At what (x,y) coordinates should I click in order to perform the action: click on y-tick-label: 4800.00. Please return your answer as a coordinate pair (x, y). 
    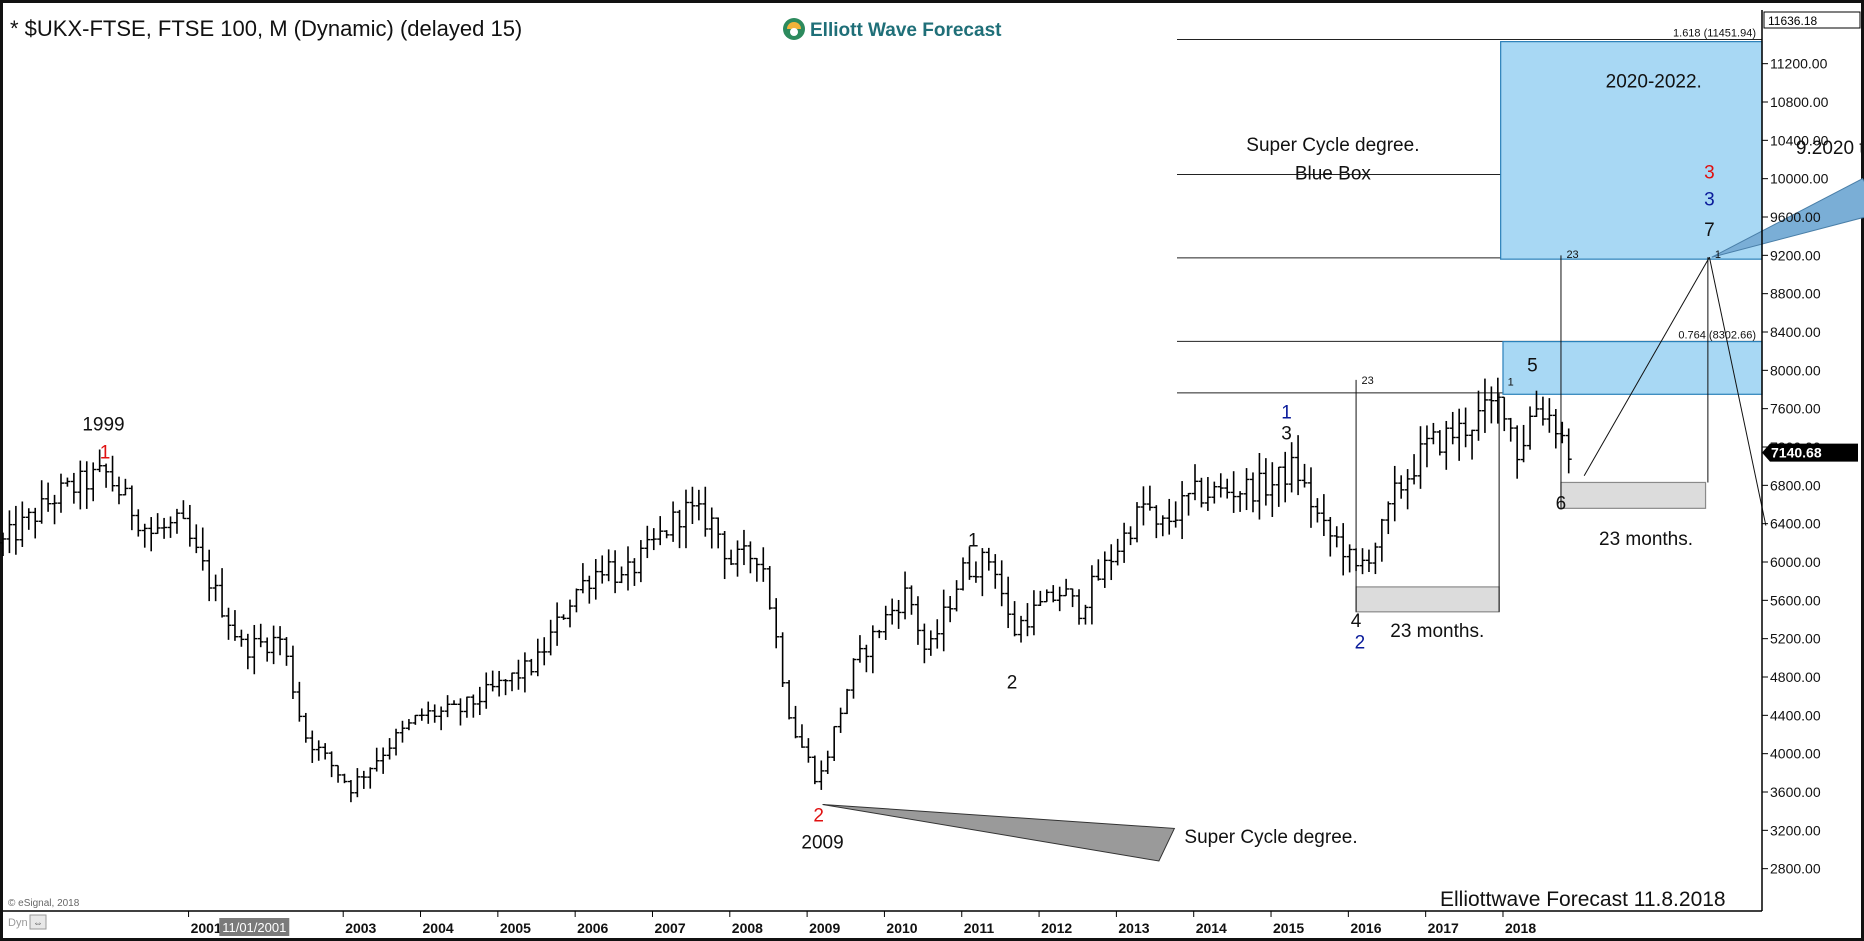
    Looking at the image, I should click on (1795, 677).